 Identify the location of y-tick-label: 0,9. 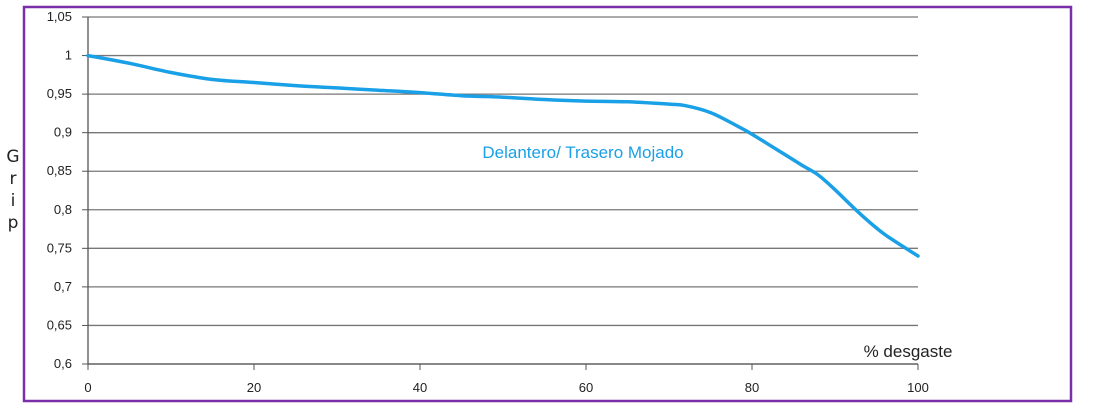
(63, 132).